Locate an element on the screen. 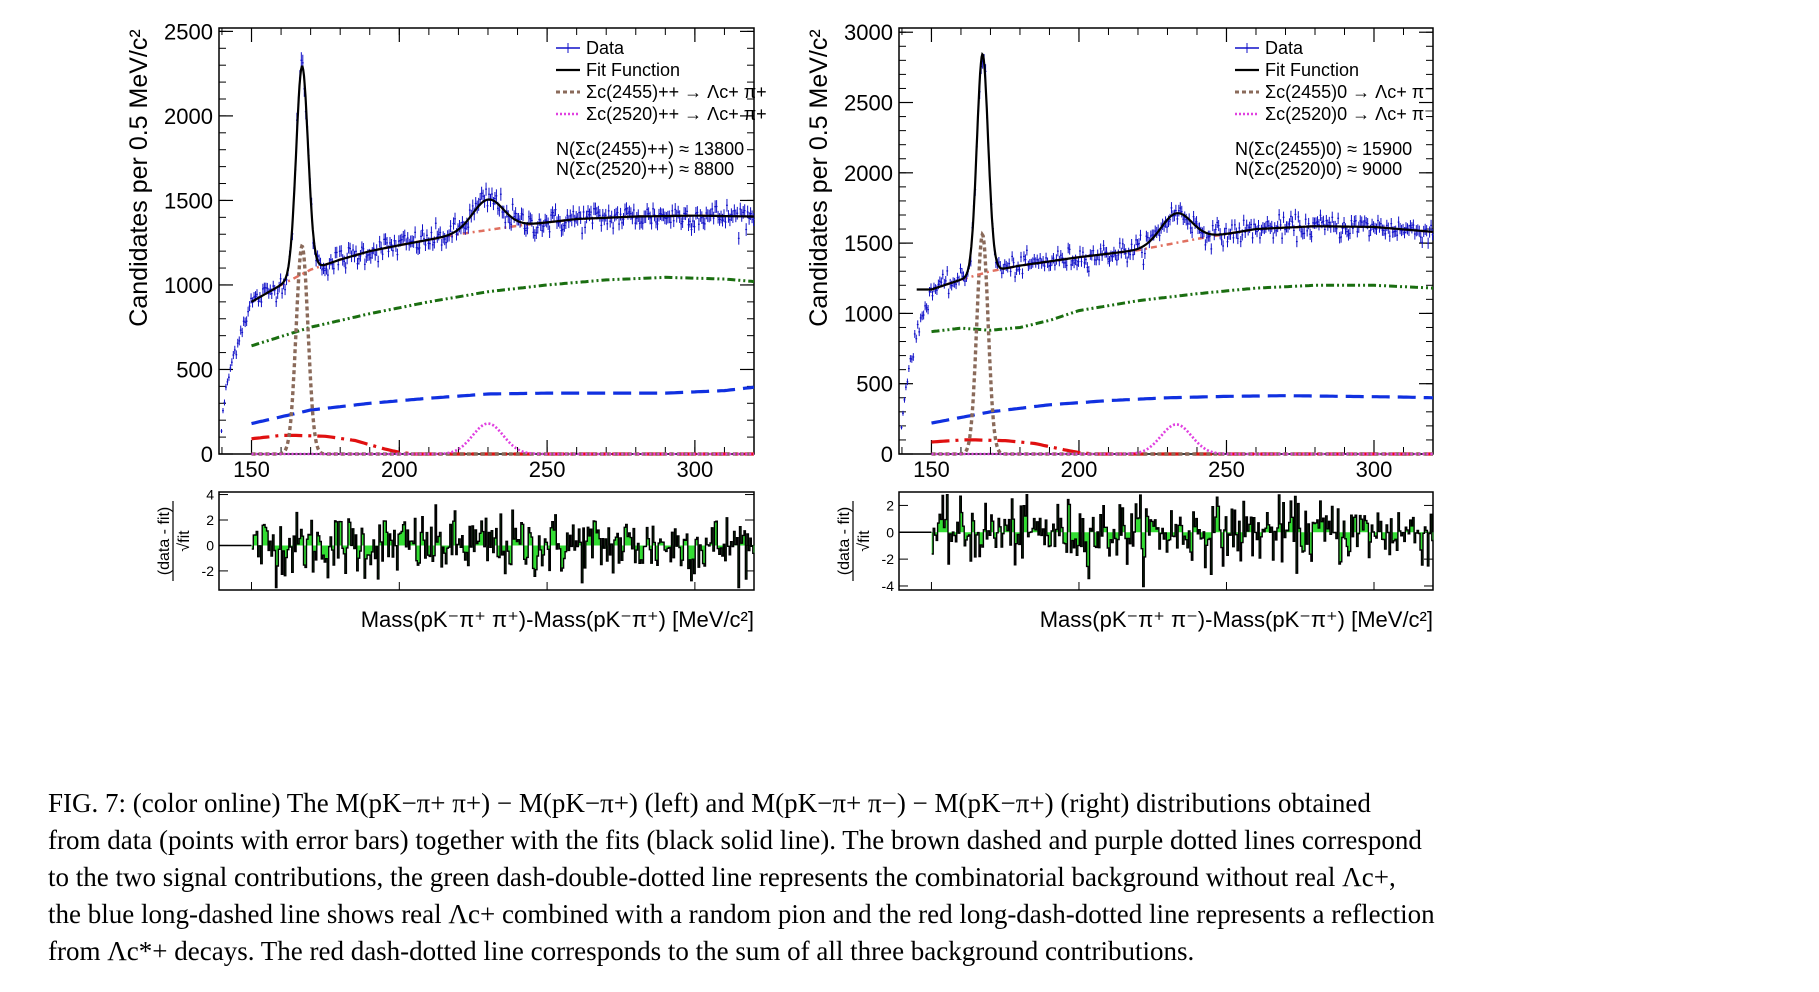  legend-entry: Σc(2455)++ → Λc+ π+ is located at coordinates (676, 92).